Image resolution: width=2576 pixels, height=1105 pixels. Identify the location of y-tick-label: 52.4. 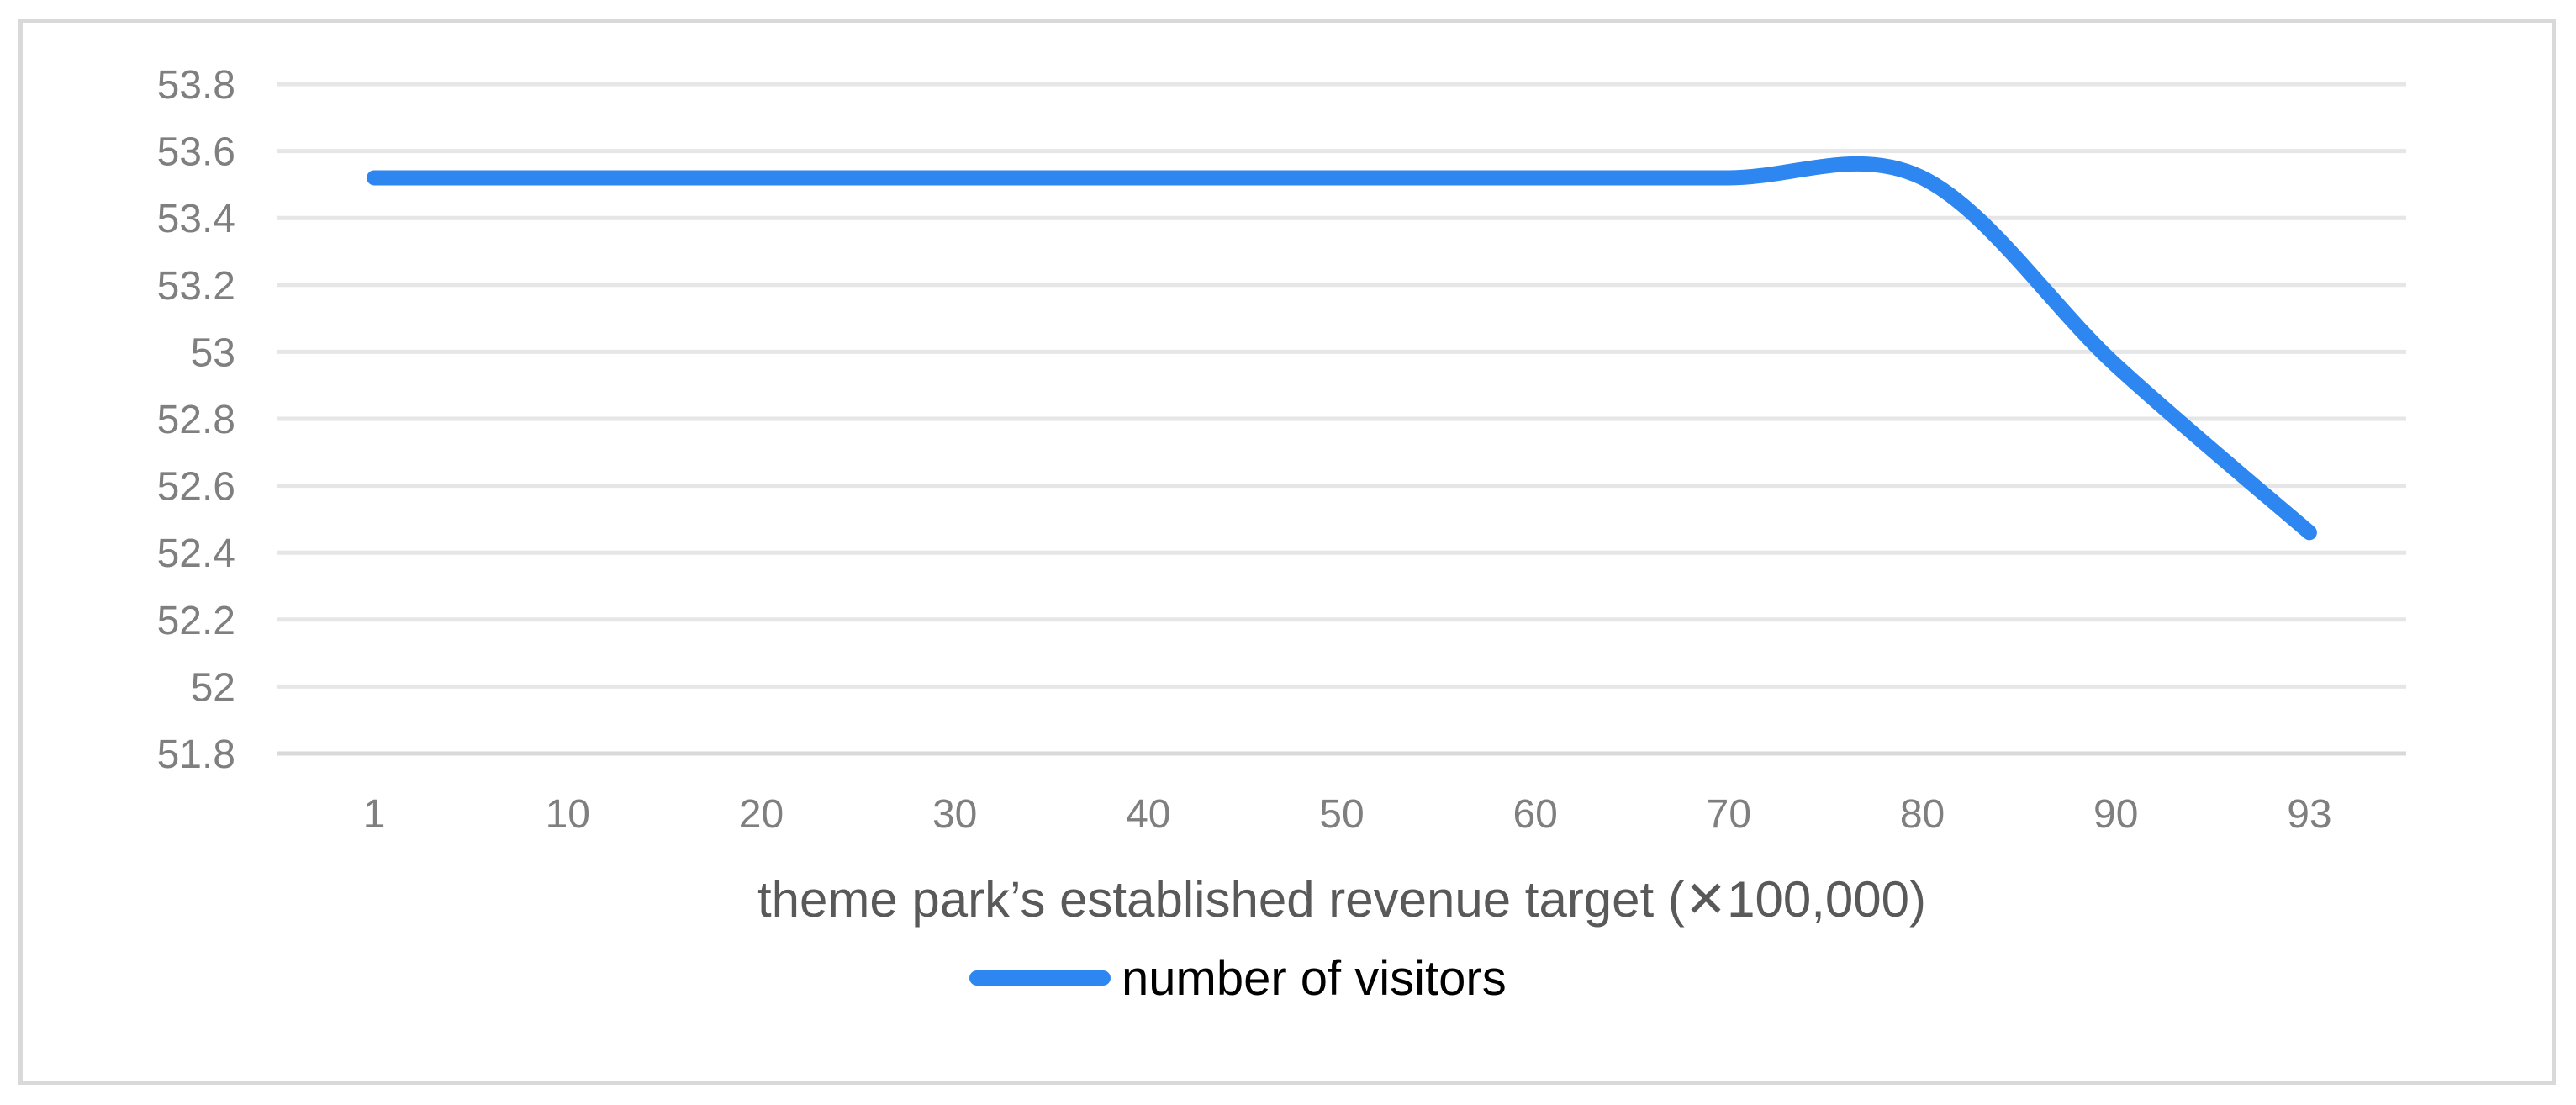
(196, 553).